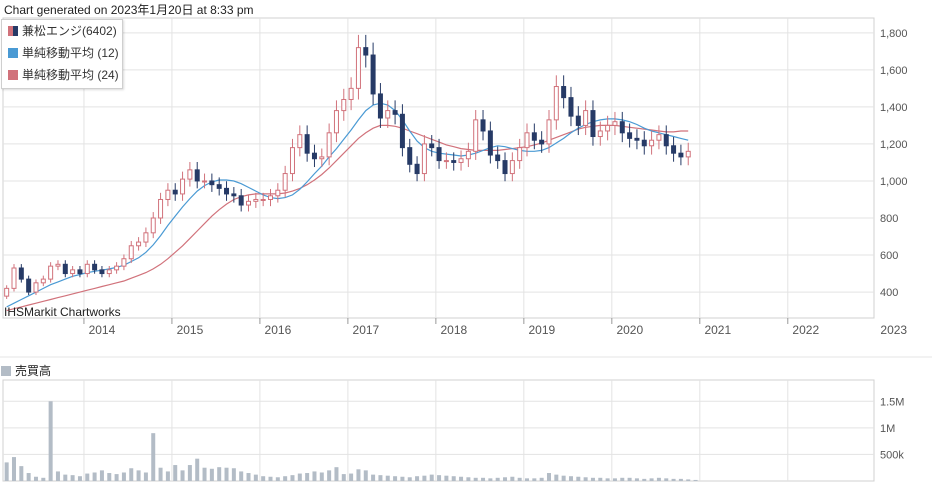 The image size is (932, 484). I want to click on volume-title: 売買高, so click(26, 370).